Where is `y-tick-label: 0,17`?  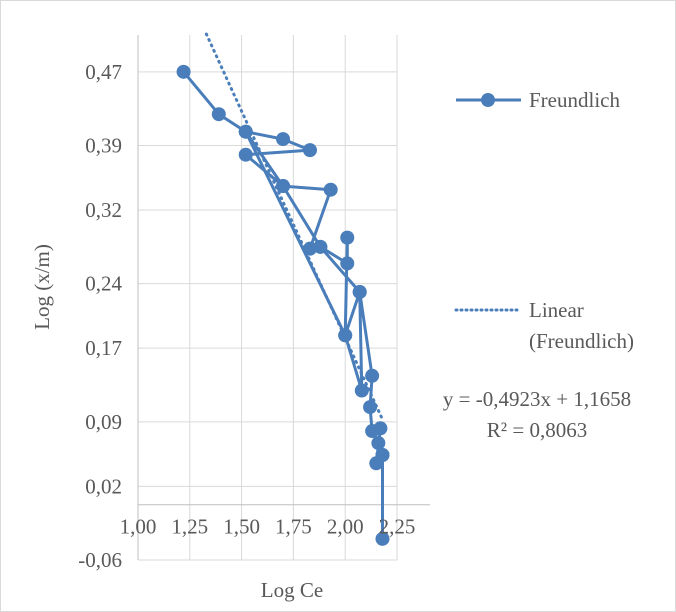
y-tick-label: 0,17 is located at coordinates (103, 348).